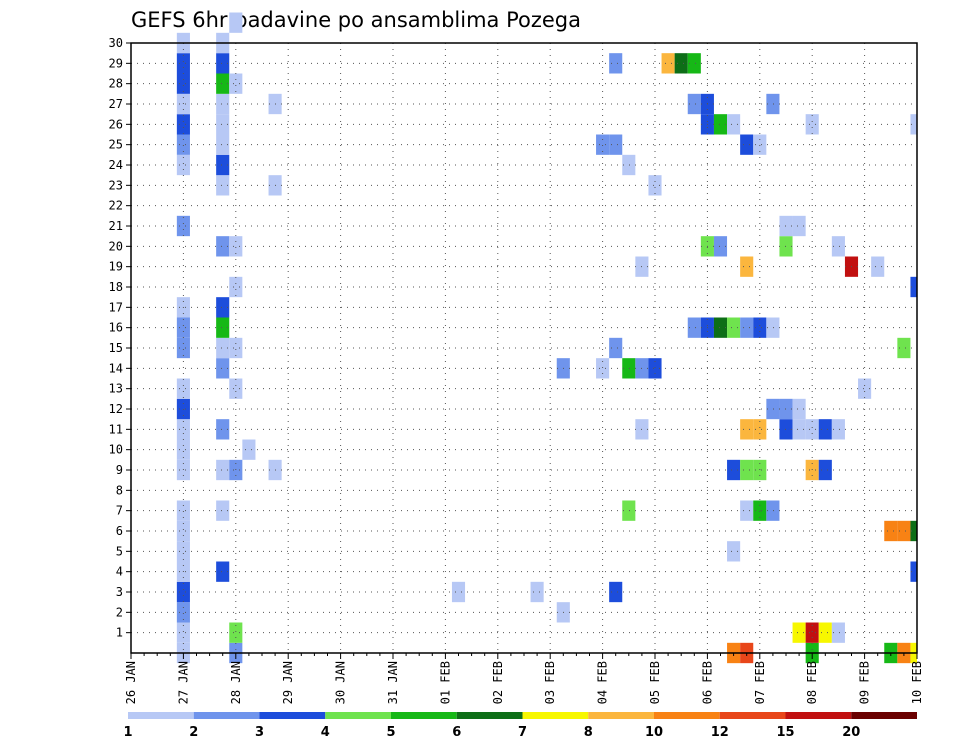 This screenshot has width=960, height=742. Describe the element at coordinates (116, 185) in the screenshot. I see `y-tick-label: 23` at that location.